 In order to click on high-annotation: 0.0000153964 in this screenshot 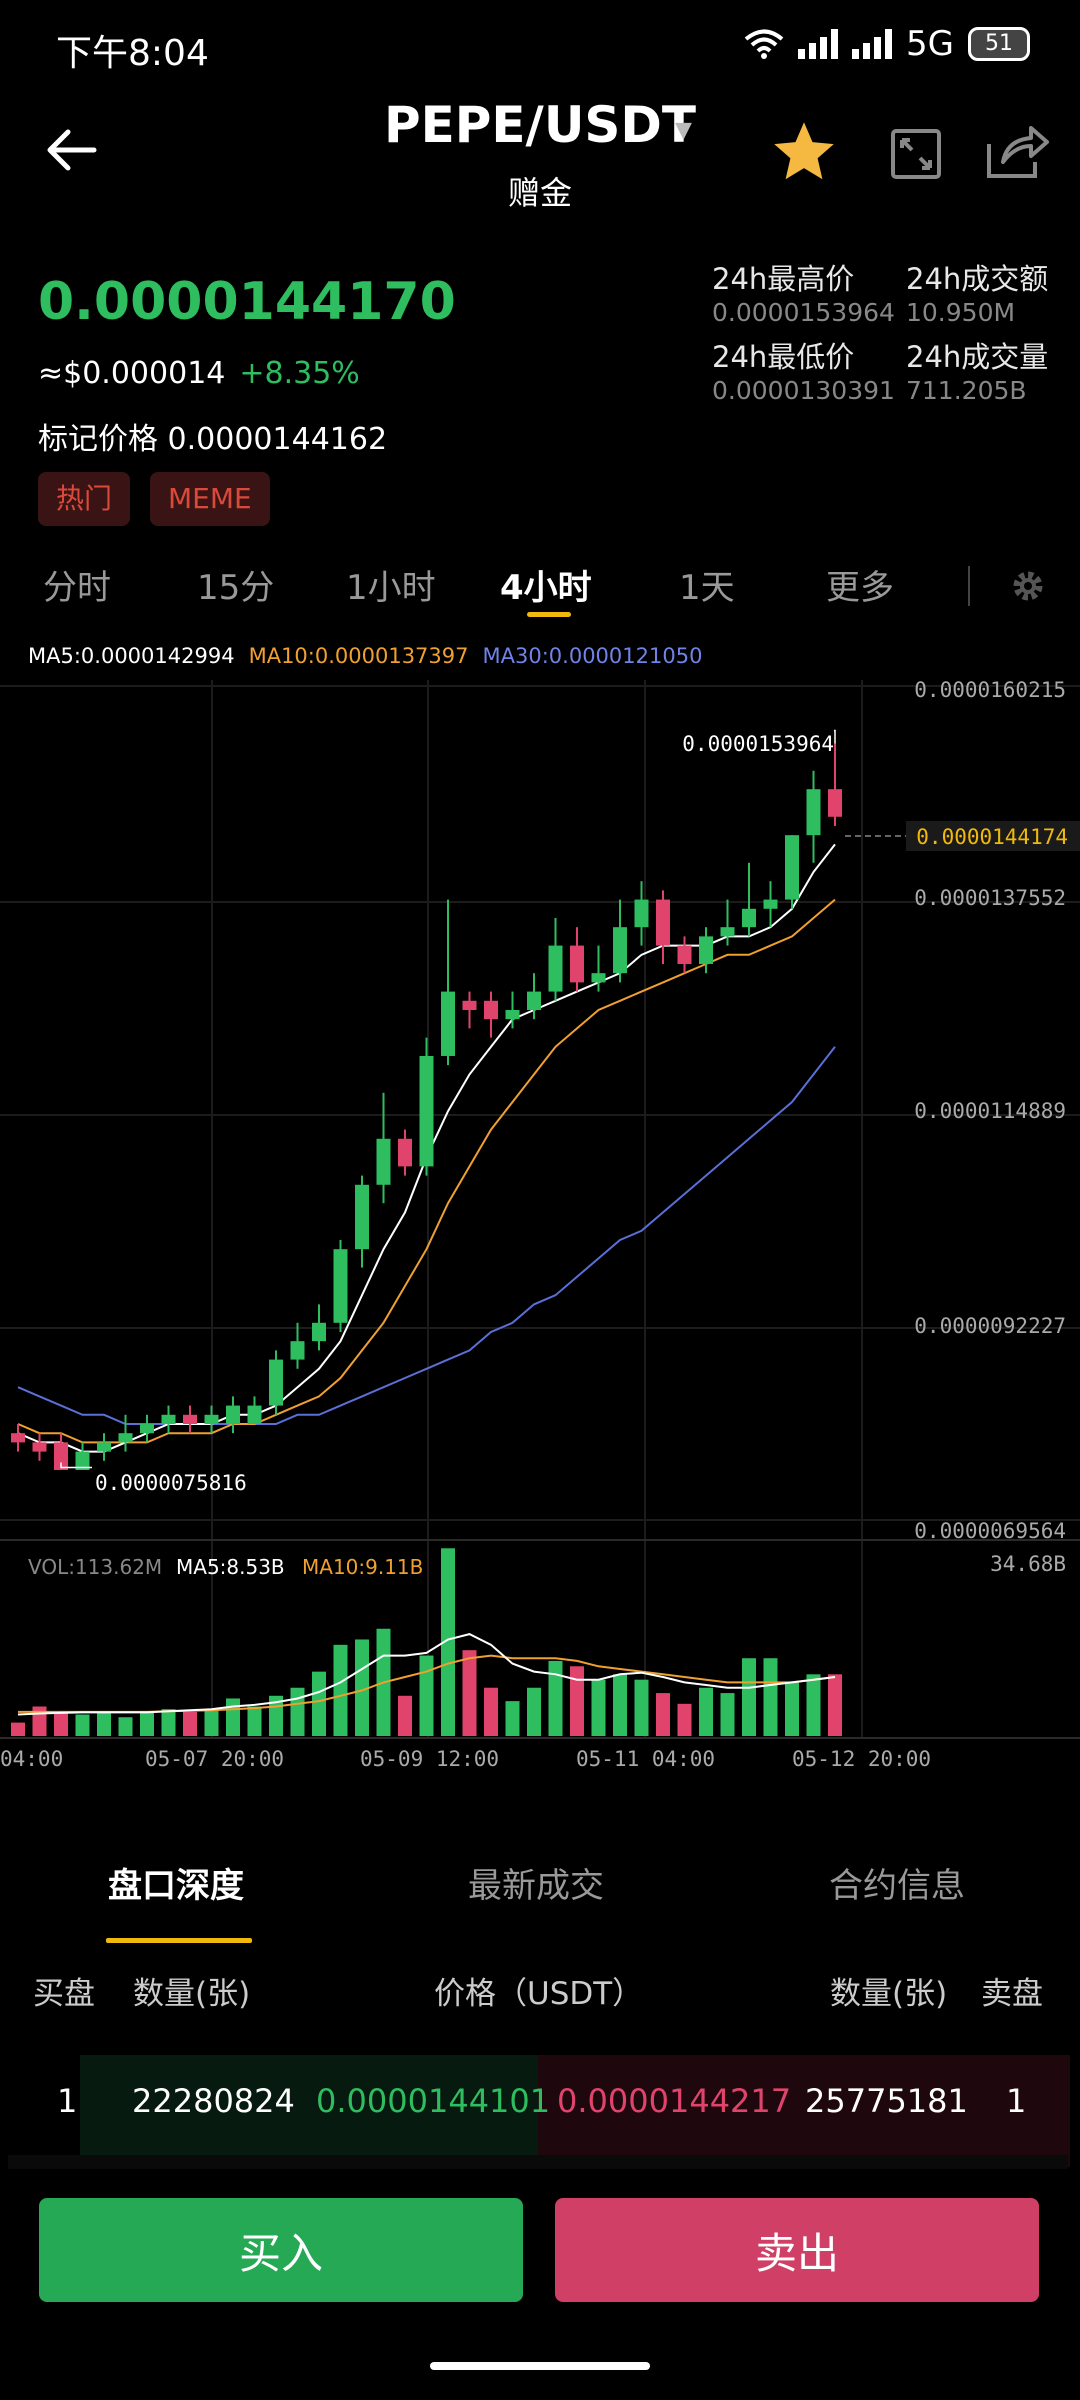, I will do `click(758, 744)`.